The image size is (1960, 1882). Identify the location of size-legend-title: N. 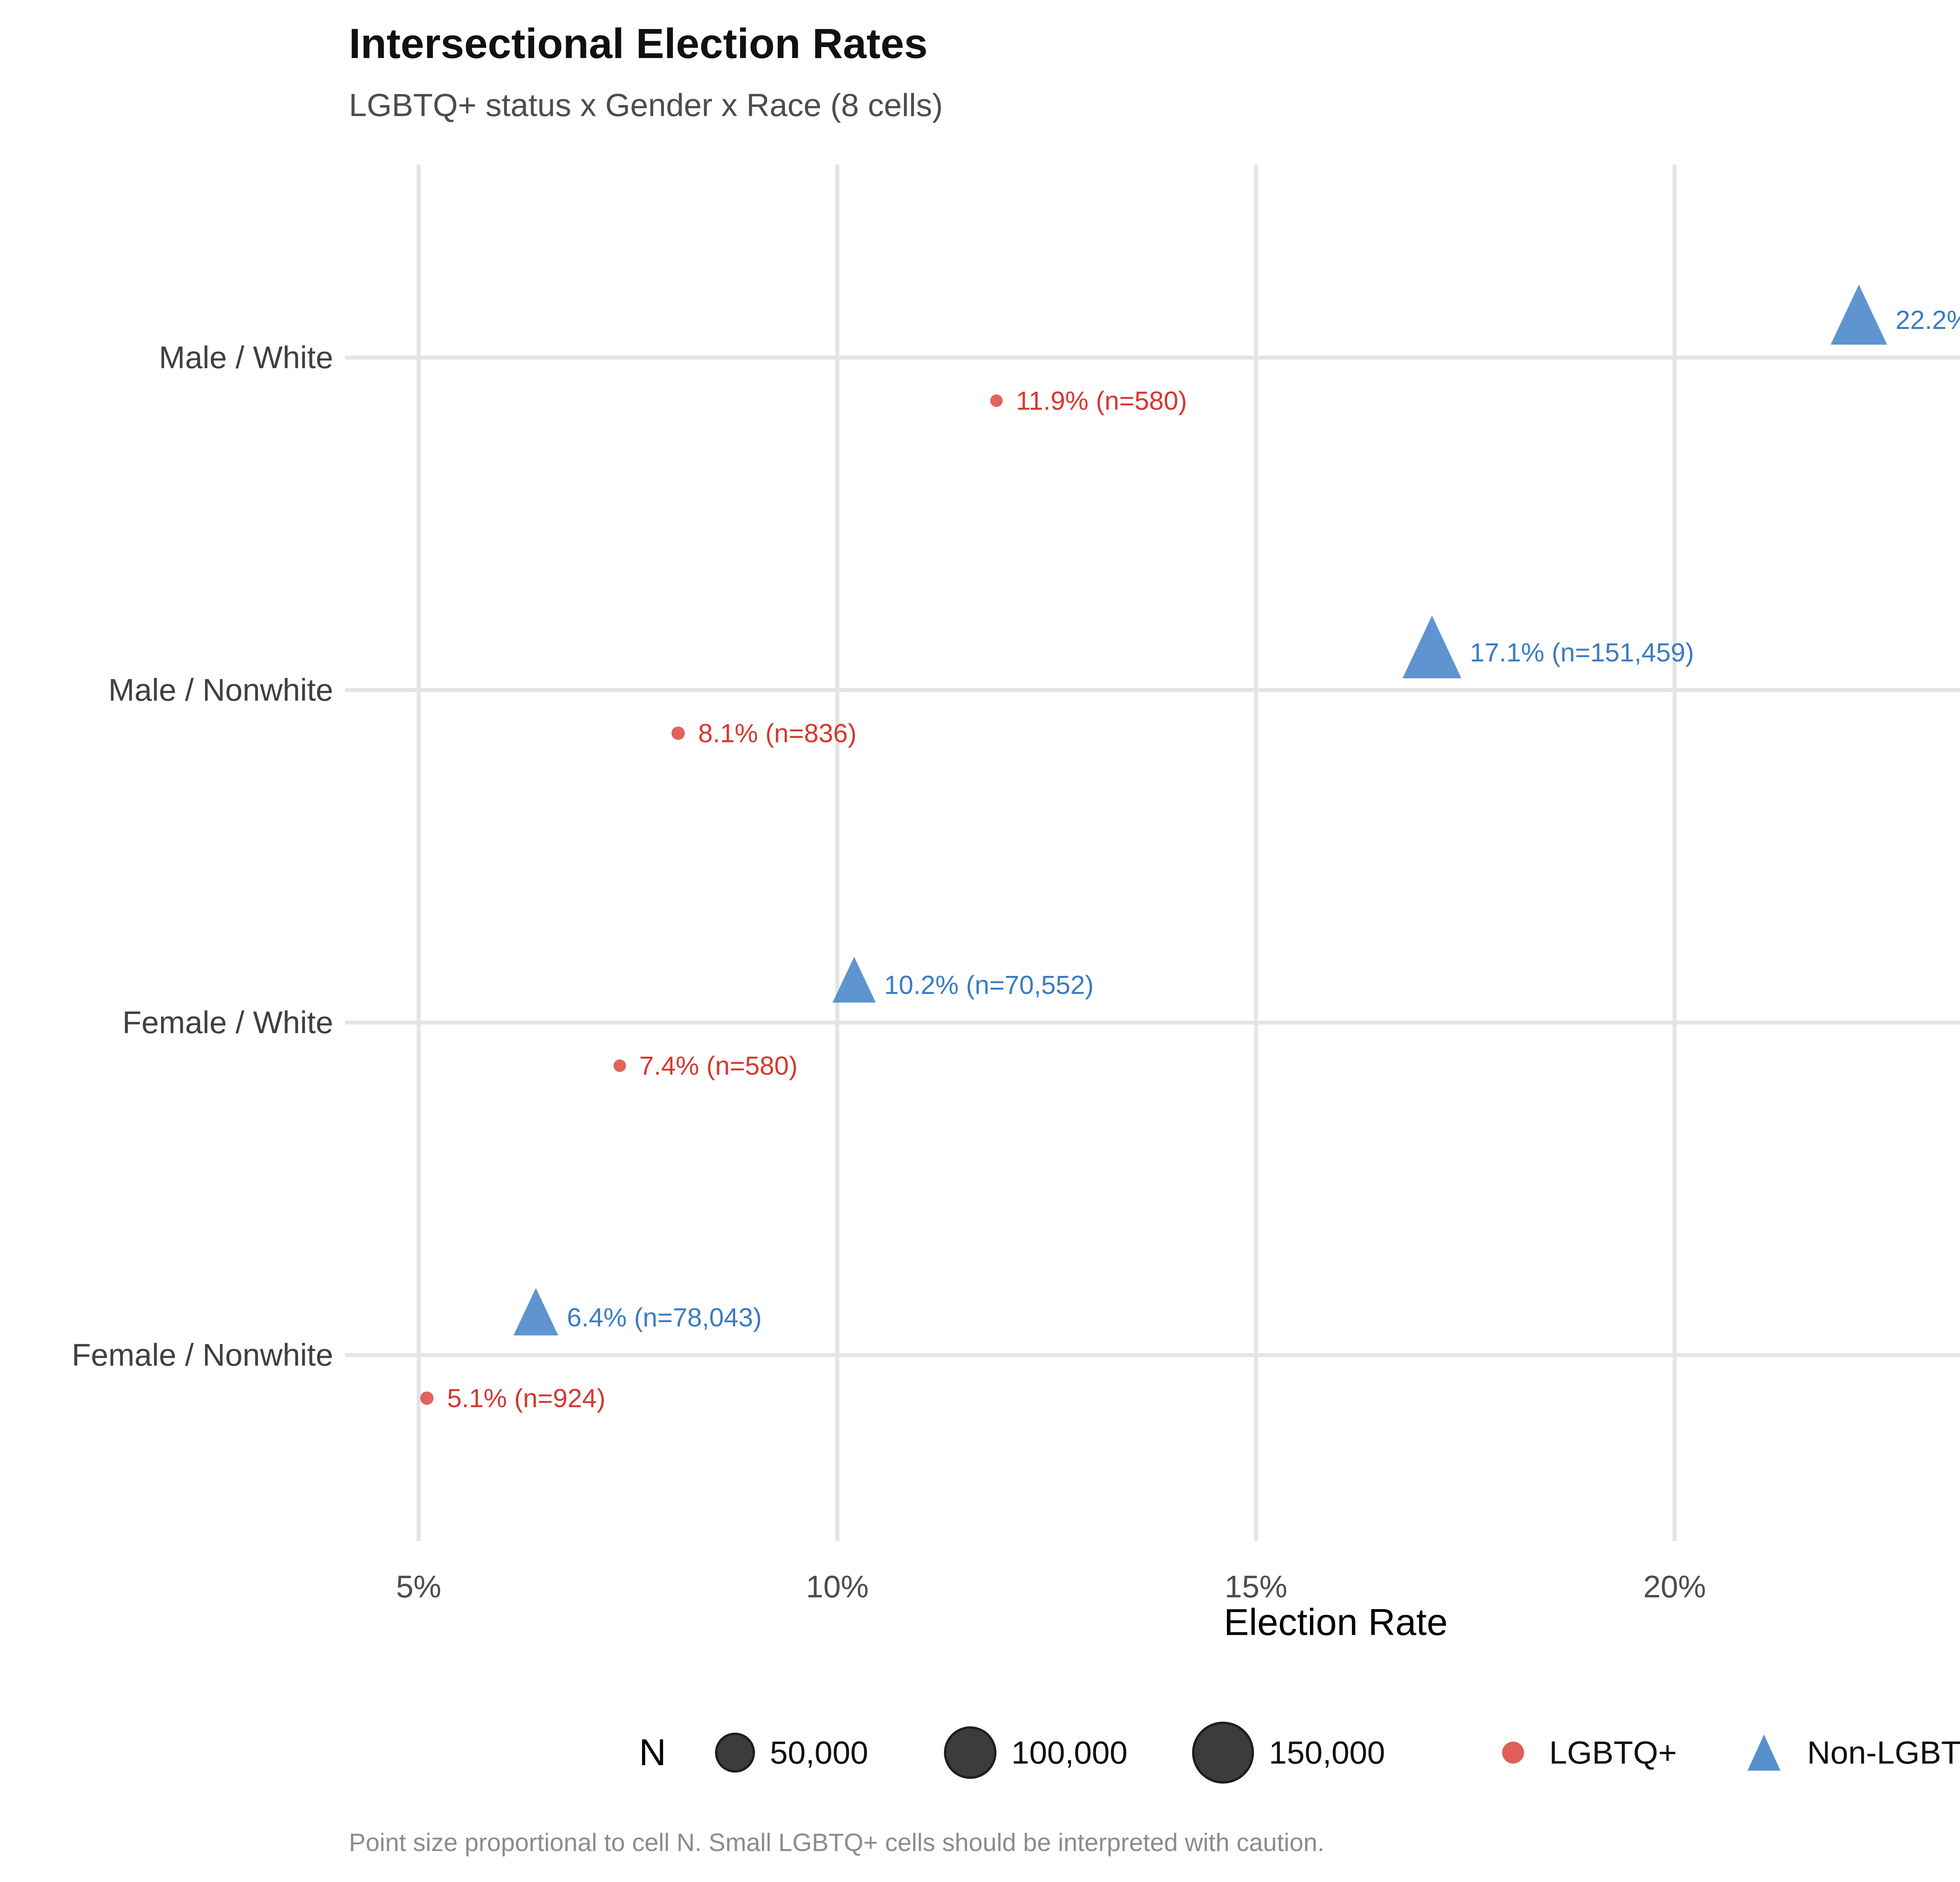
(652, 1752).